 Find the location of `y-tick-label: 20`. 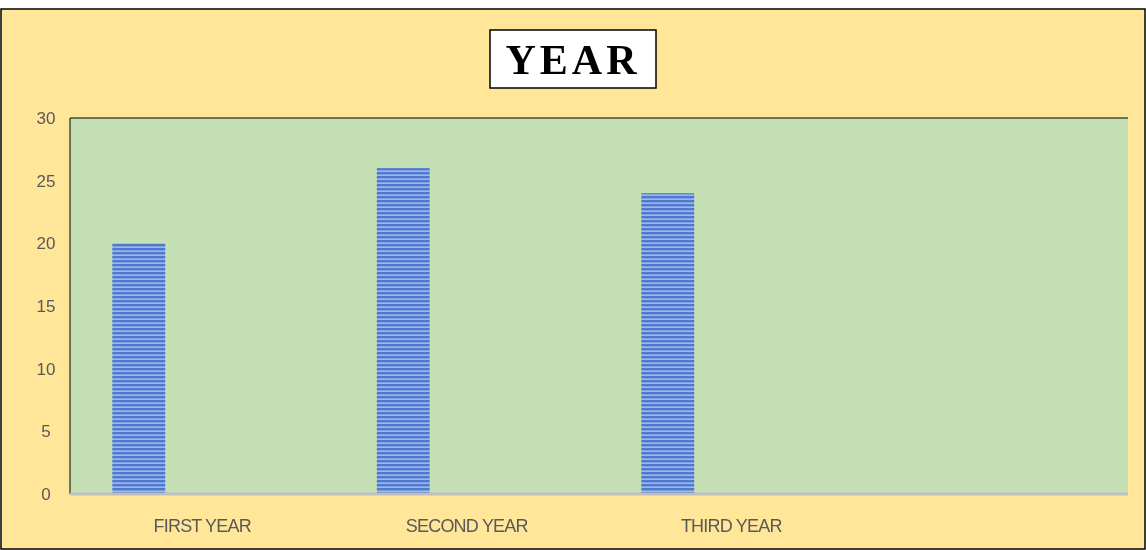

y-tick-label: 20 is located at coordinates (46, 244).